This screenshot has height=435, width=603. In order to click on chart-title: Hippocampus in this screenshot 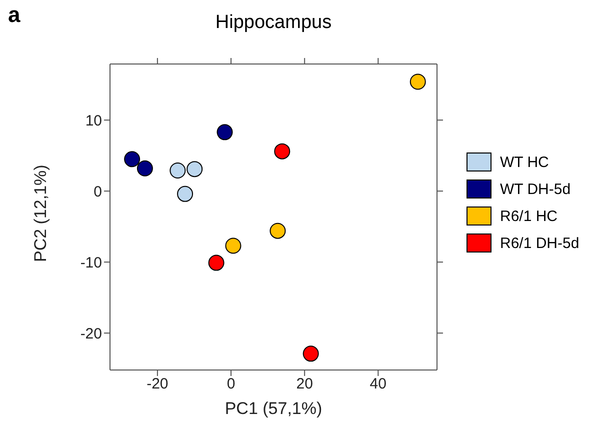, I will do `click(273, 23)`.